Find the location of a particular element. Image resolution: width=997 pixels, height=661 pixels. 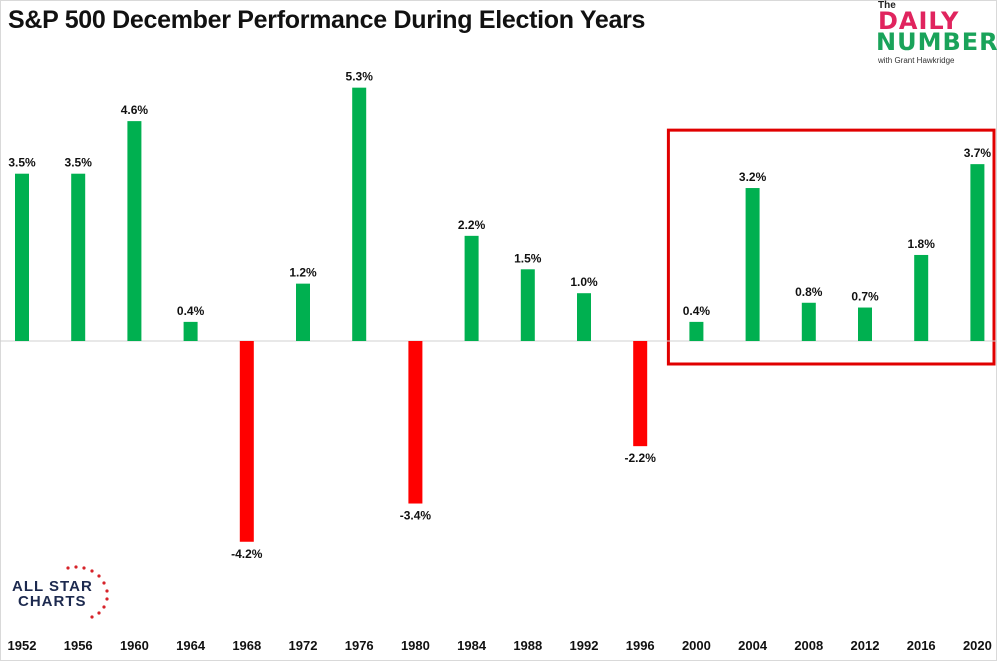

bar-1964 is located at coordinates (190, 331).